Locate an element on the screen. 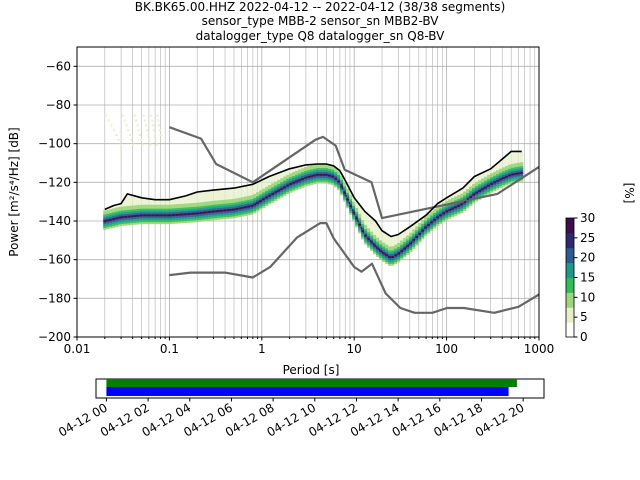  chart-title-line-2: sensor_type MBB-2 sensor_sn MBB2-BV is located at coordinates (320, 21).